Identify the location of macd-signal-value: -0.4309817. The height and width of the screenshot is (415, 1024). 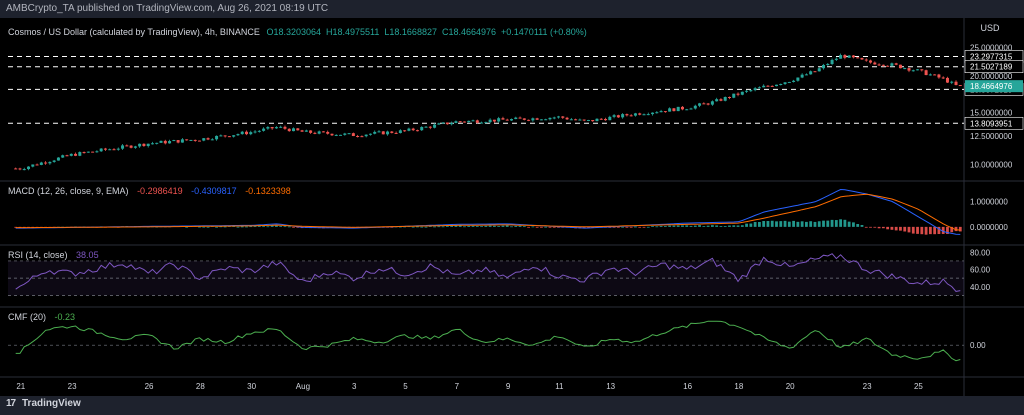
(214, 191).